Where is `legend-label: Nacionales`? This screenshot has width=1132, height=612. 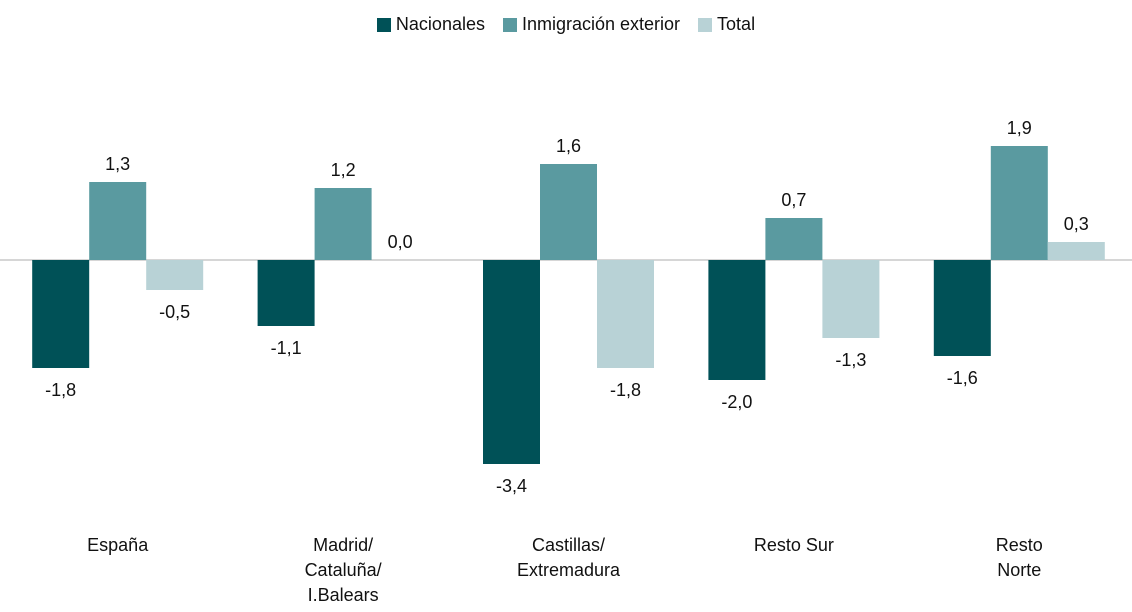
legend-label: Nacionales is located at coordinates (440, 24).